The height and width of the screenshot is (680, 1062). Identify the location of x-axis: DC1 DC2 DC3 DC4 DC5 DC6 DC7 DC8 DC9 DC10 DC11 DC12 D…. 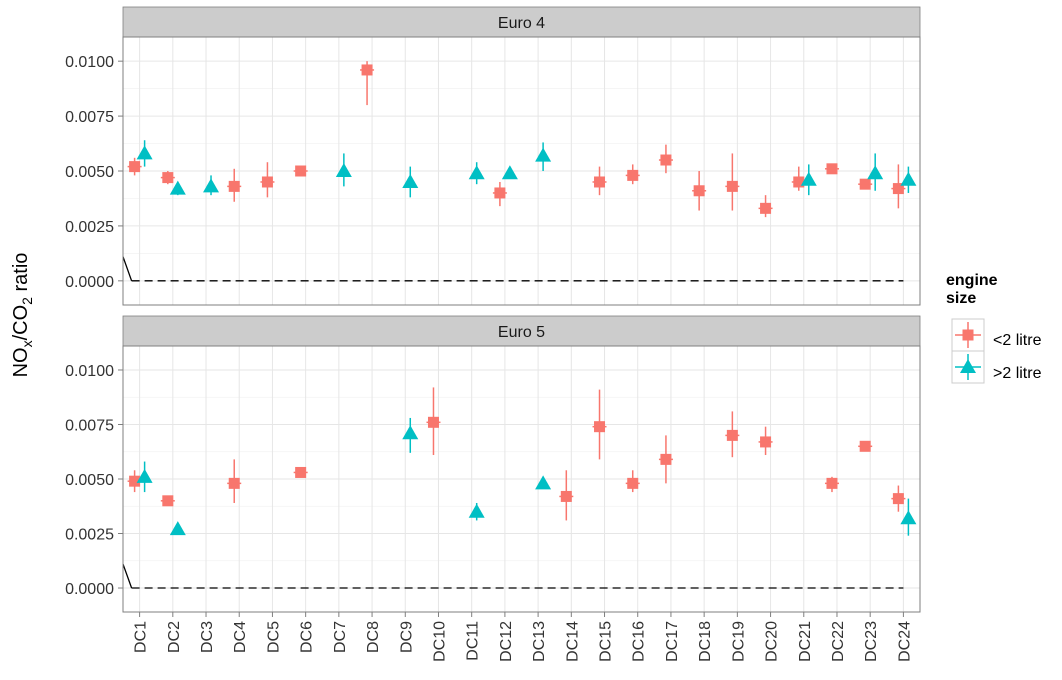
(523, 637).